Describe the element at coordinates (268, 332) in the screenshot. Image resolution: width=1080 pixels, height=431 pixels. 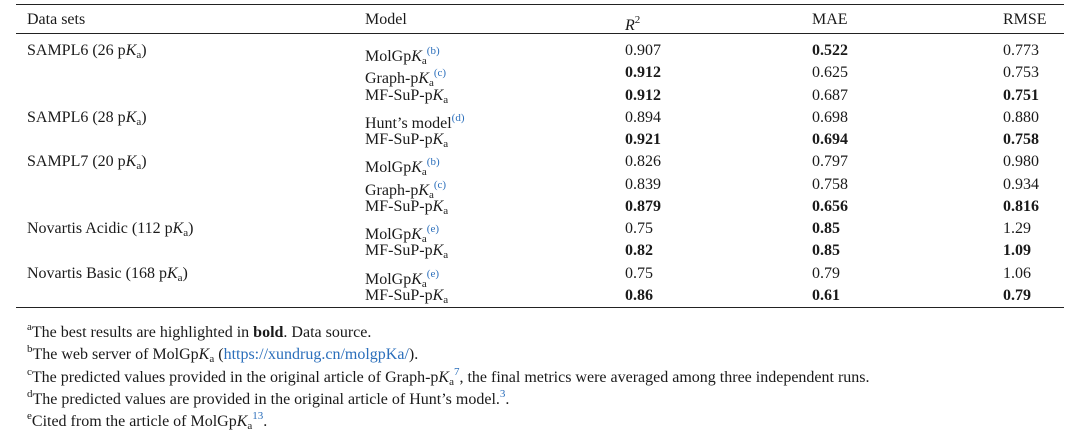
I see `text-segment: bold` at that location.